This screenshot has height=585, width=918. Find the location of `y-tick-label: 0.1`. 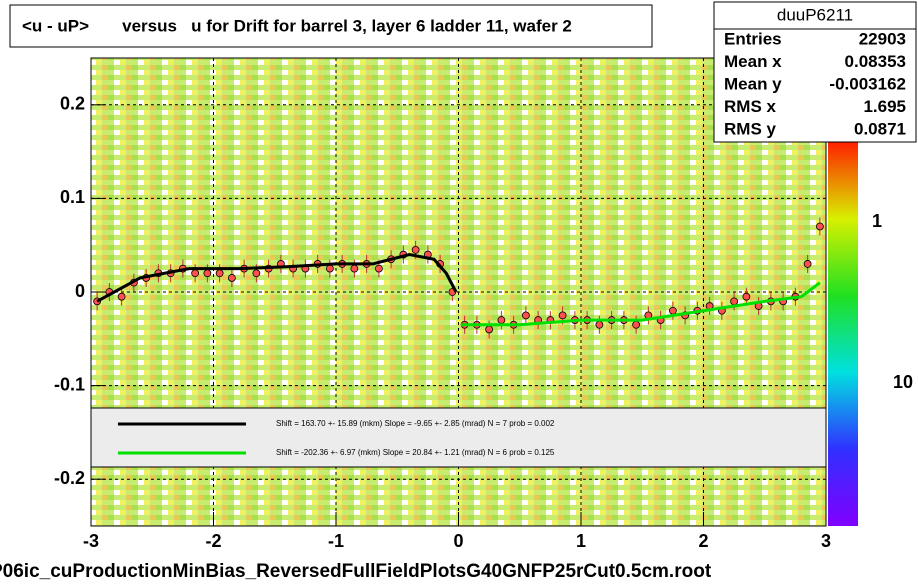

y-tick-label: 0.1 is located at coordinates (72, 197).